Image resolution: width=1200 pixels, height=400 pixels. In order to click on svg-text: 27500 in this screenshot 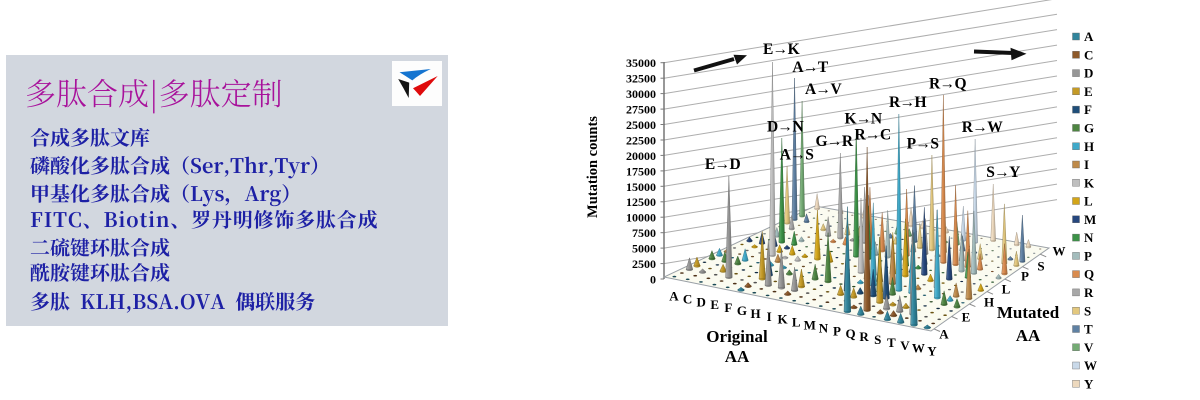, I will do `click(641, 110)`.